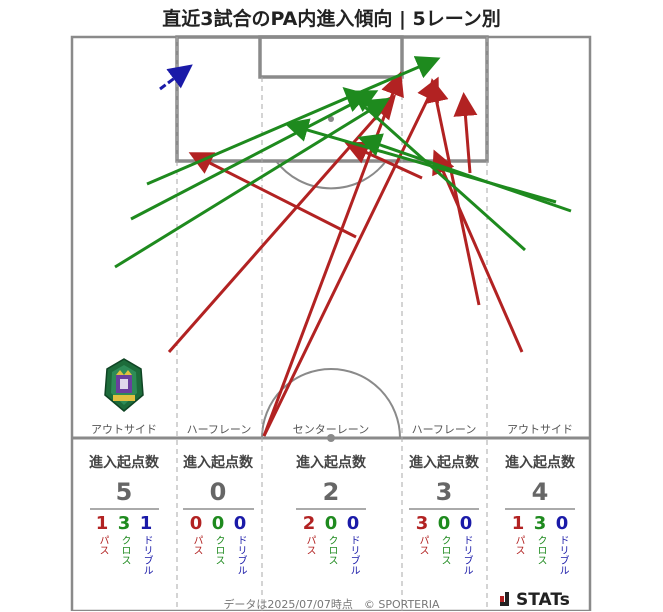  I want to click on goal-area, so click(331, 57).